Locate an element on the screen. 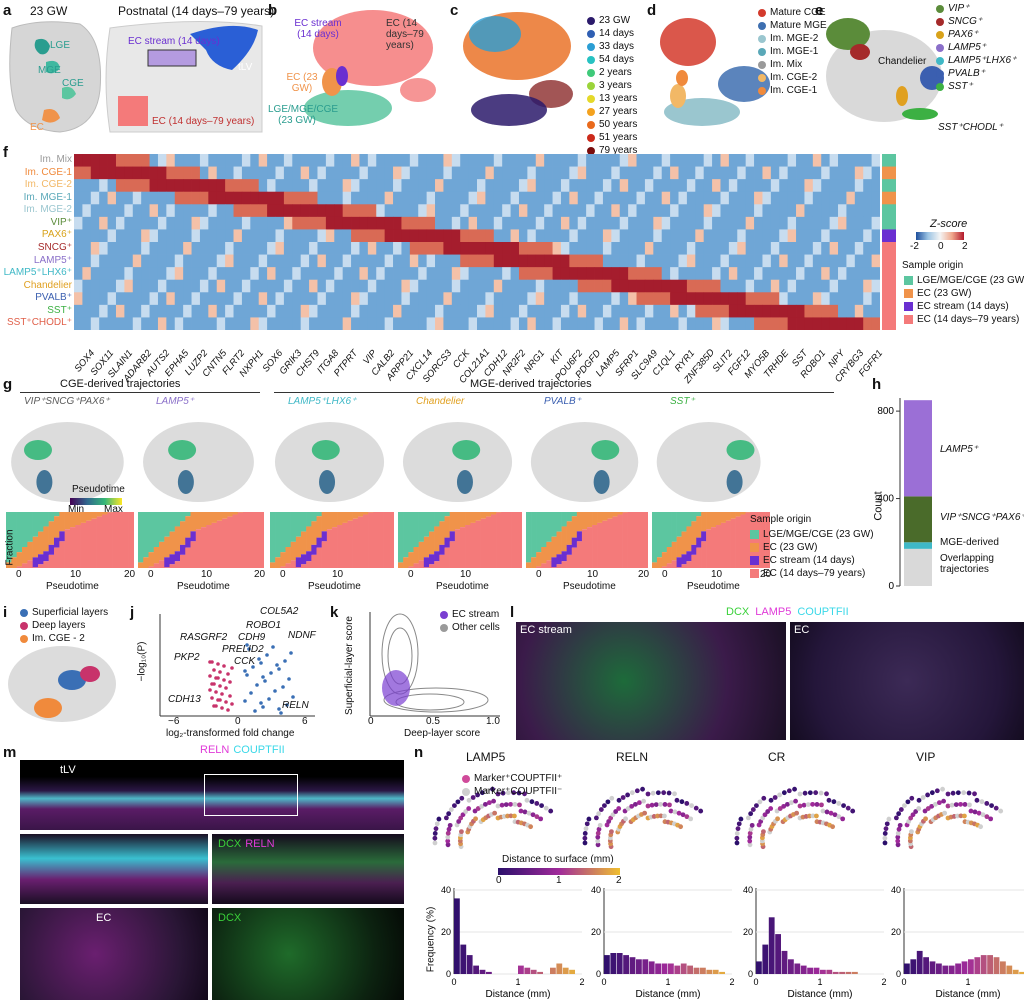 This screenshot has height=1000, width=1024. umap-i is located at coordinates (62, 684).